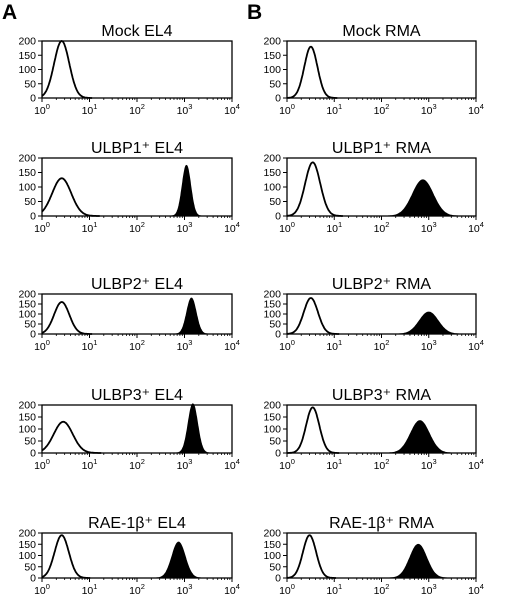  I want to click on histogram-plot: ULBP1⁺ RMA 0 50 100 150 200 100 10¹ 10² 10³ 10⁴, so click(373, 187).